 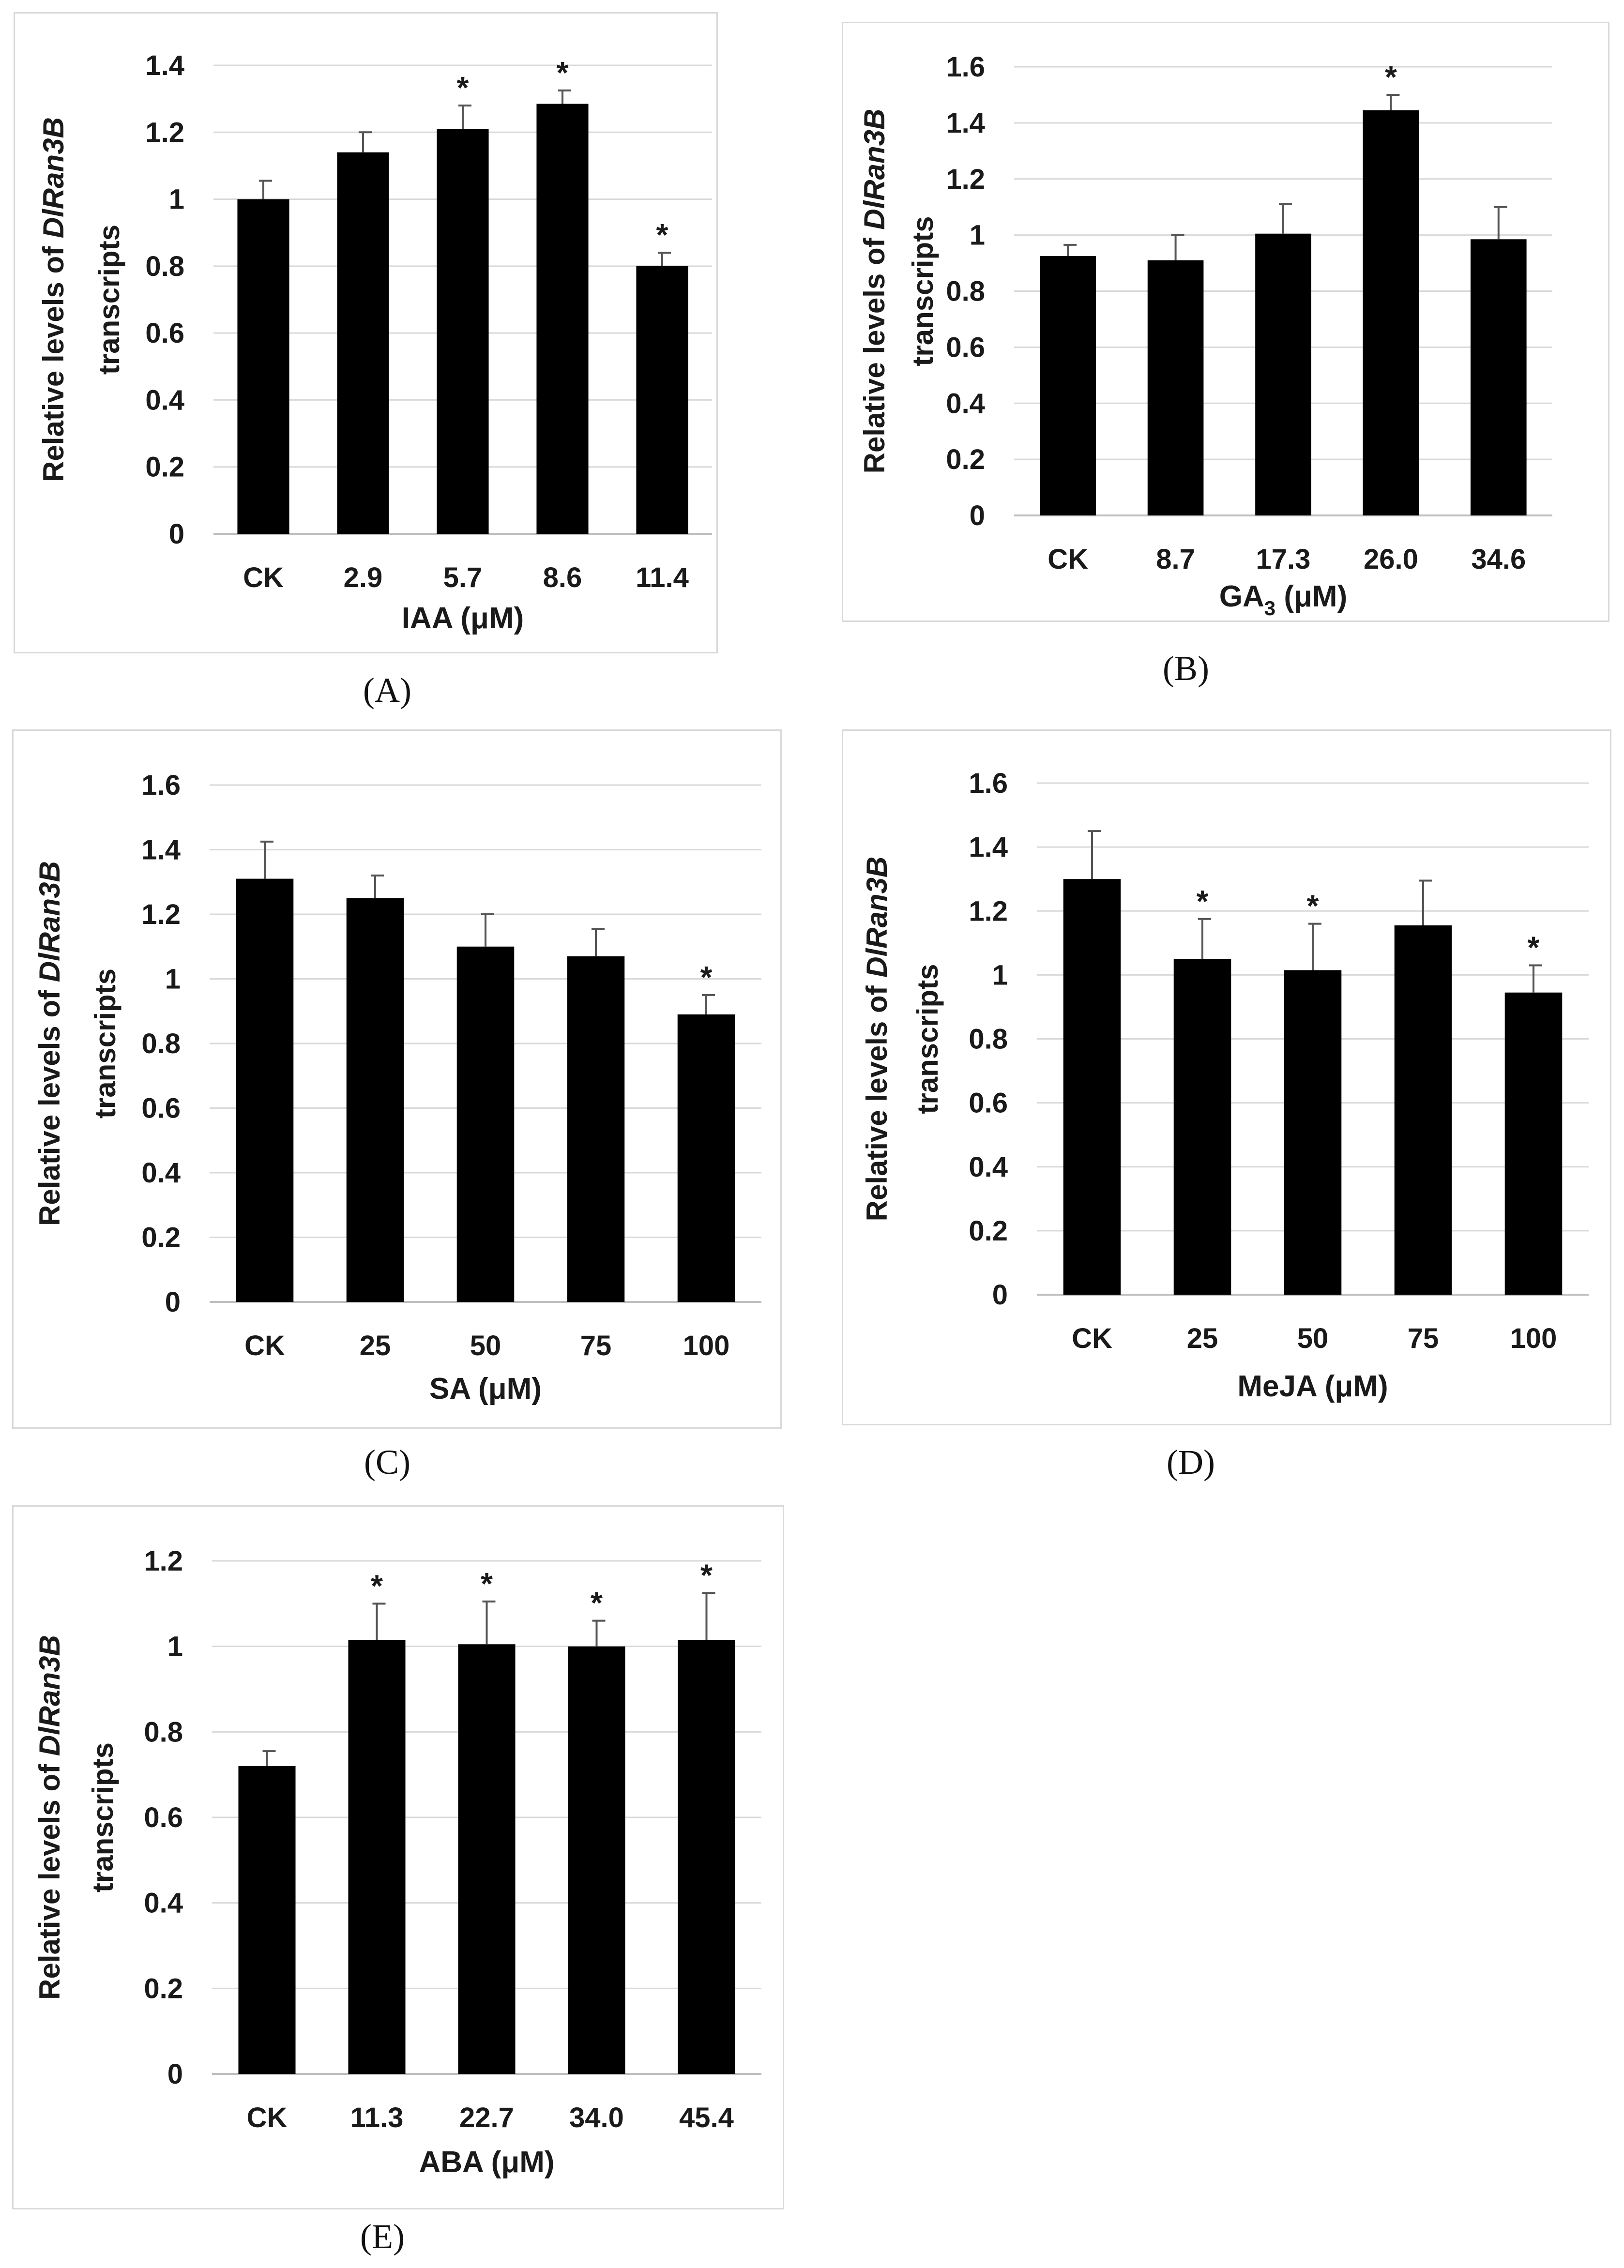 I want to click on x-tick-label: 5.7, so click(x=463, y=577).